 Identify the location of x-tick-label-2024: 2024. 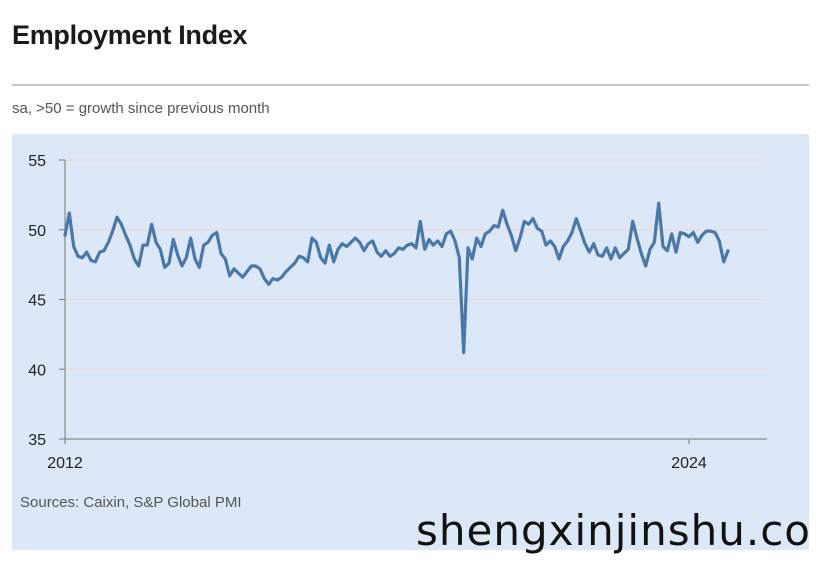
(689, 463).